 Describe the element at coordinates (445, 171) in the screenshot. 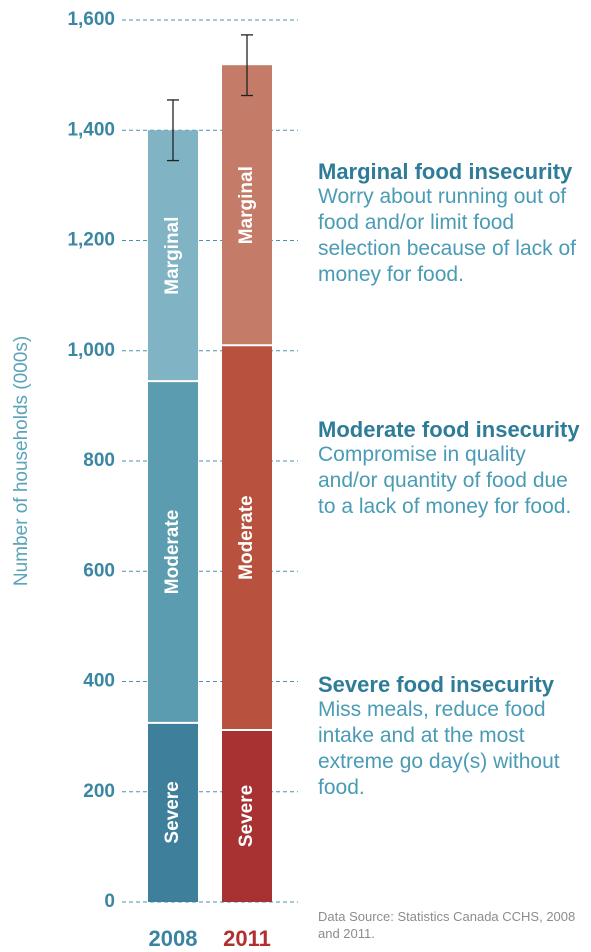

I see `annotation-title: Marginal food insecurity` at that location.